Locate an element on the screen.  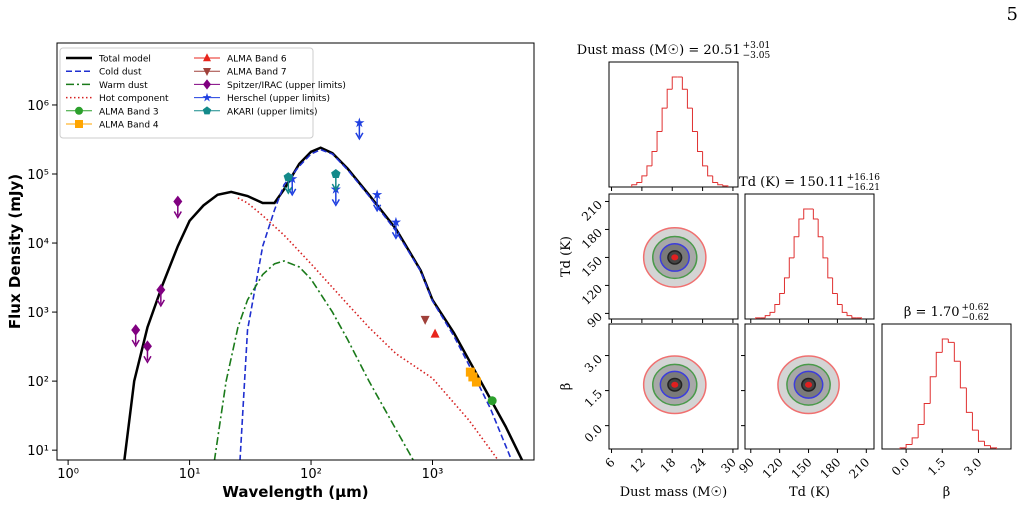
y-tick-label: 10⁴ is located at coordinates (38, 244).